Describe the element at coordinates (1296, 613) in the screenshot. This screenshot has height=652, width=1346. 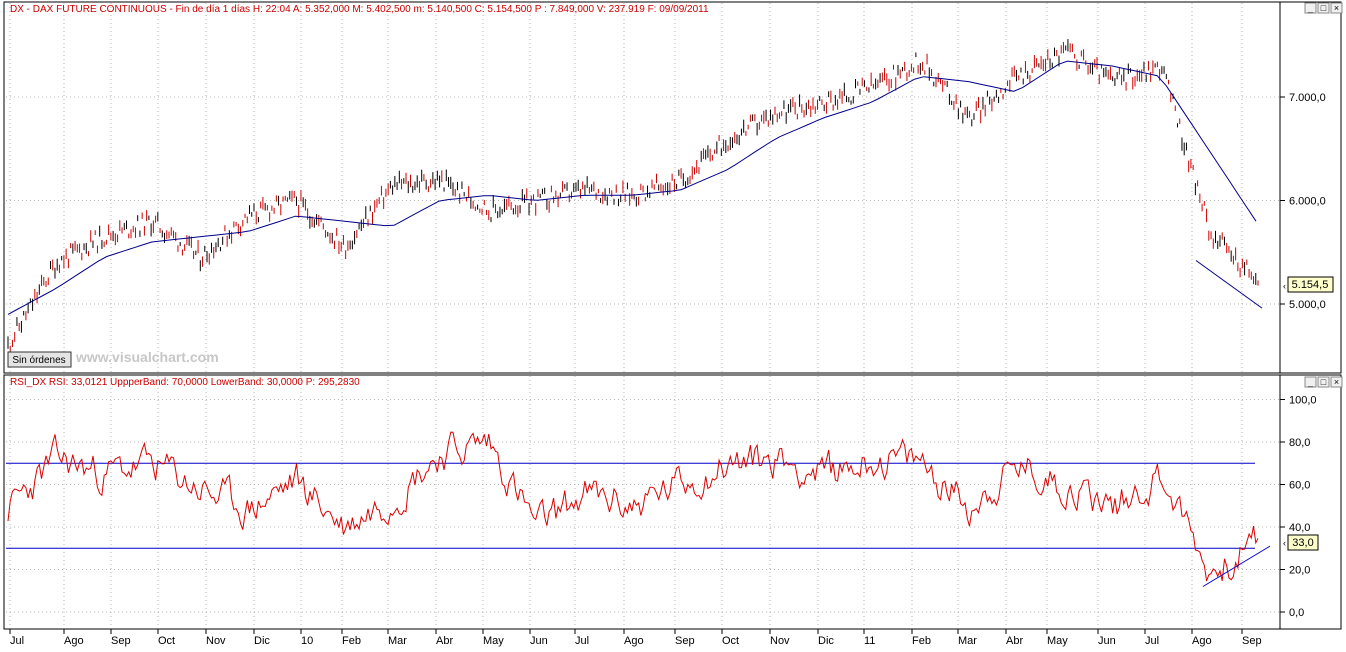
I see `rsi-y-tick-label: 0,0` at that location.